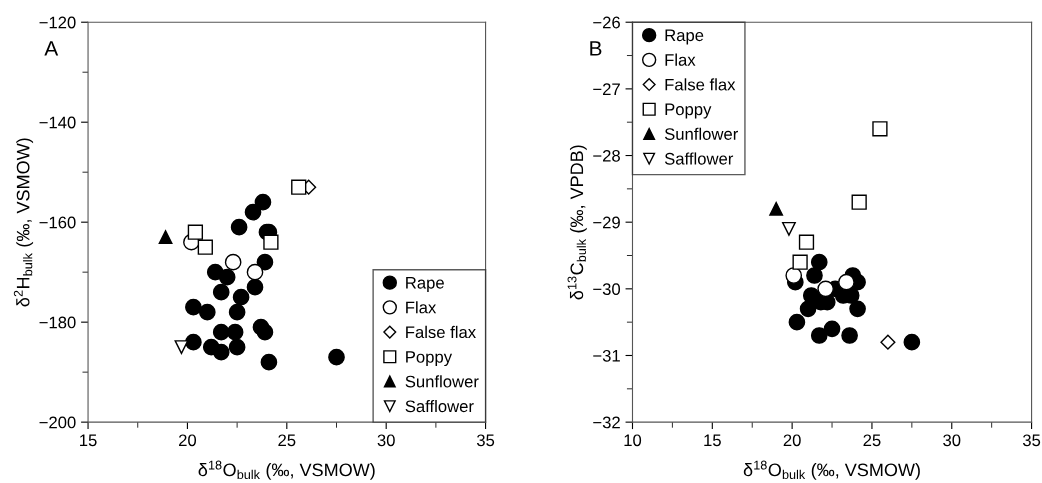 The width and height of the screenshot is (1042, 483). What do you see at coordinates (51, 48) in the screenshot?
I see `text: A` at bounding box center [51, 48].